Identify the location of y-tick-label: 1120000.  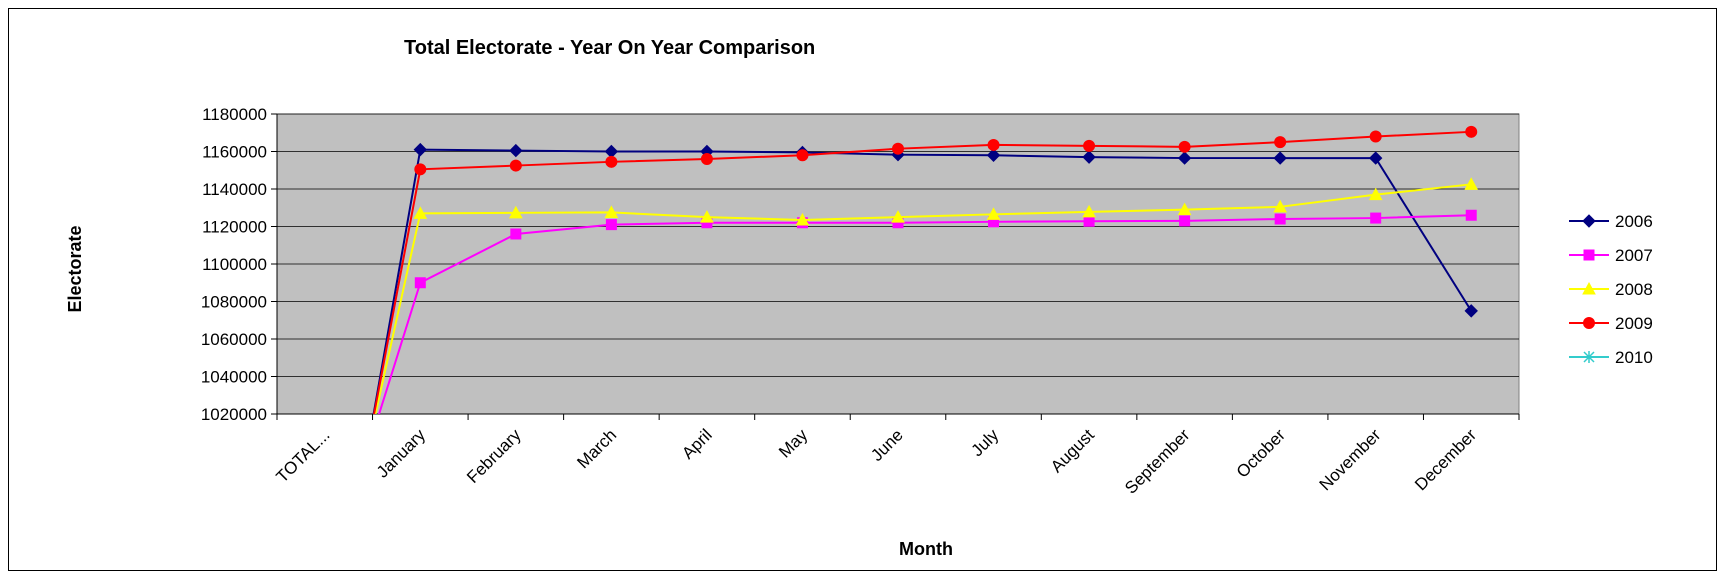
(234, 227).